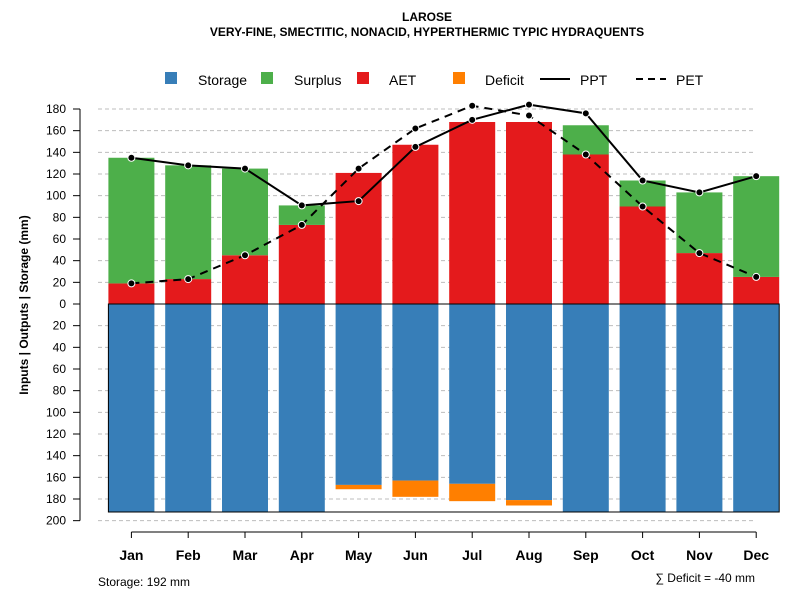 This screenshot has height=600, width=800. What do you see at coordinates (222, 80) in the screenshot?
I see `legend-label-storage: Storage` at bounding box center [222, 80].